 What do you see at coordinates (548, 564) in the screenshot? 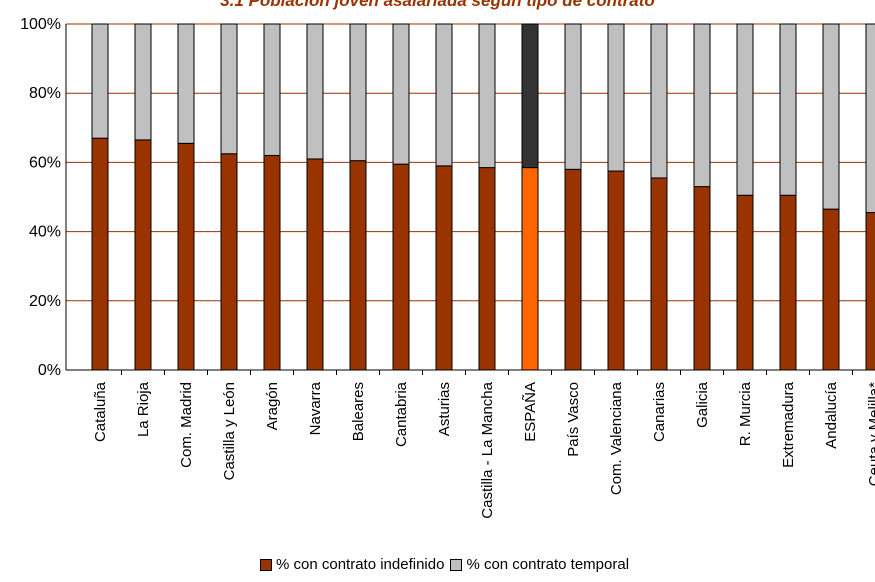
I see `legend-label-temporal: % con contrato temporal` at bounding box center [548, 564].